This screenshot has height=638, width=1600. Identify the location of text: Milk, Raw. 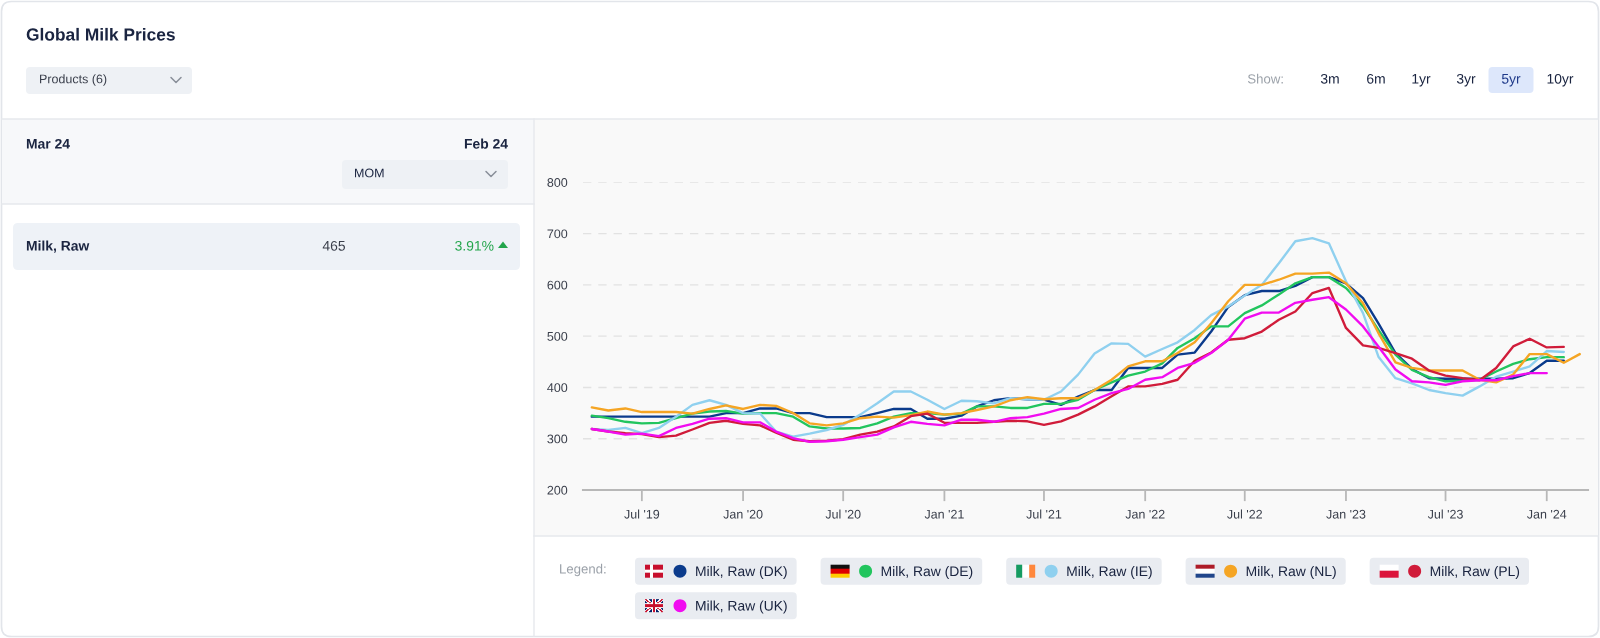
(58, 246).